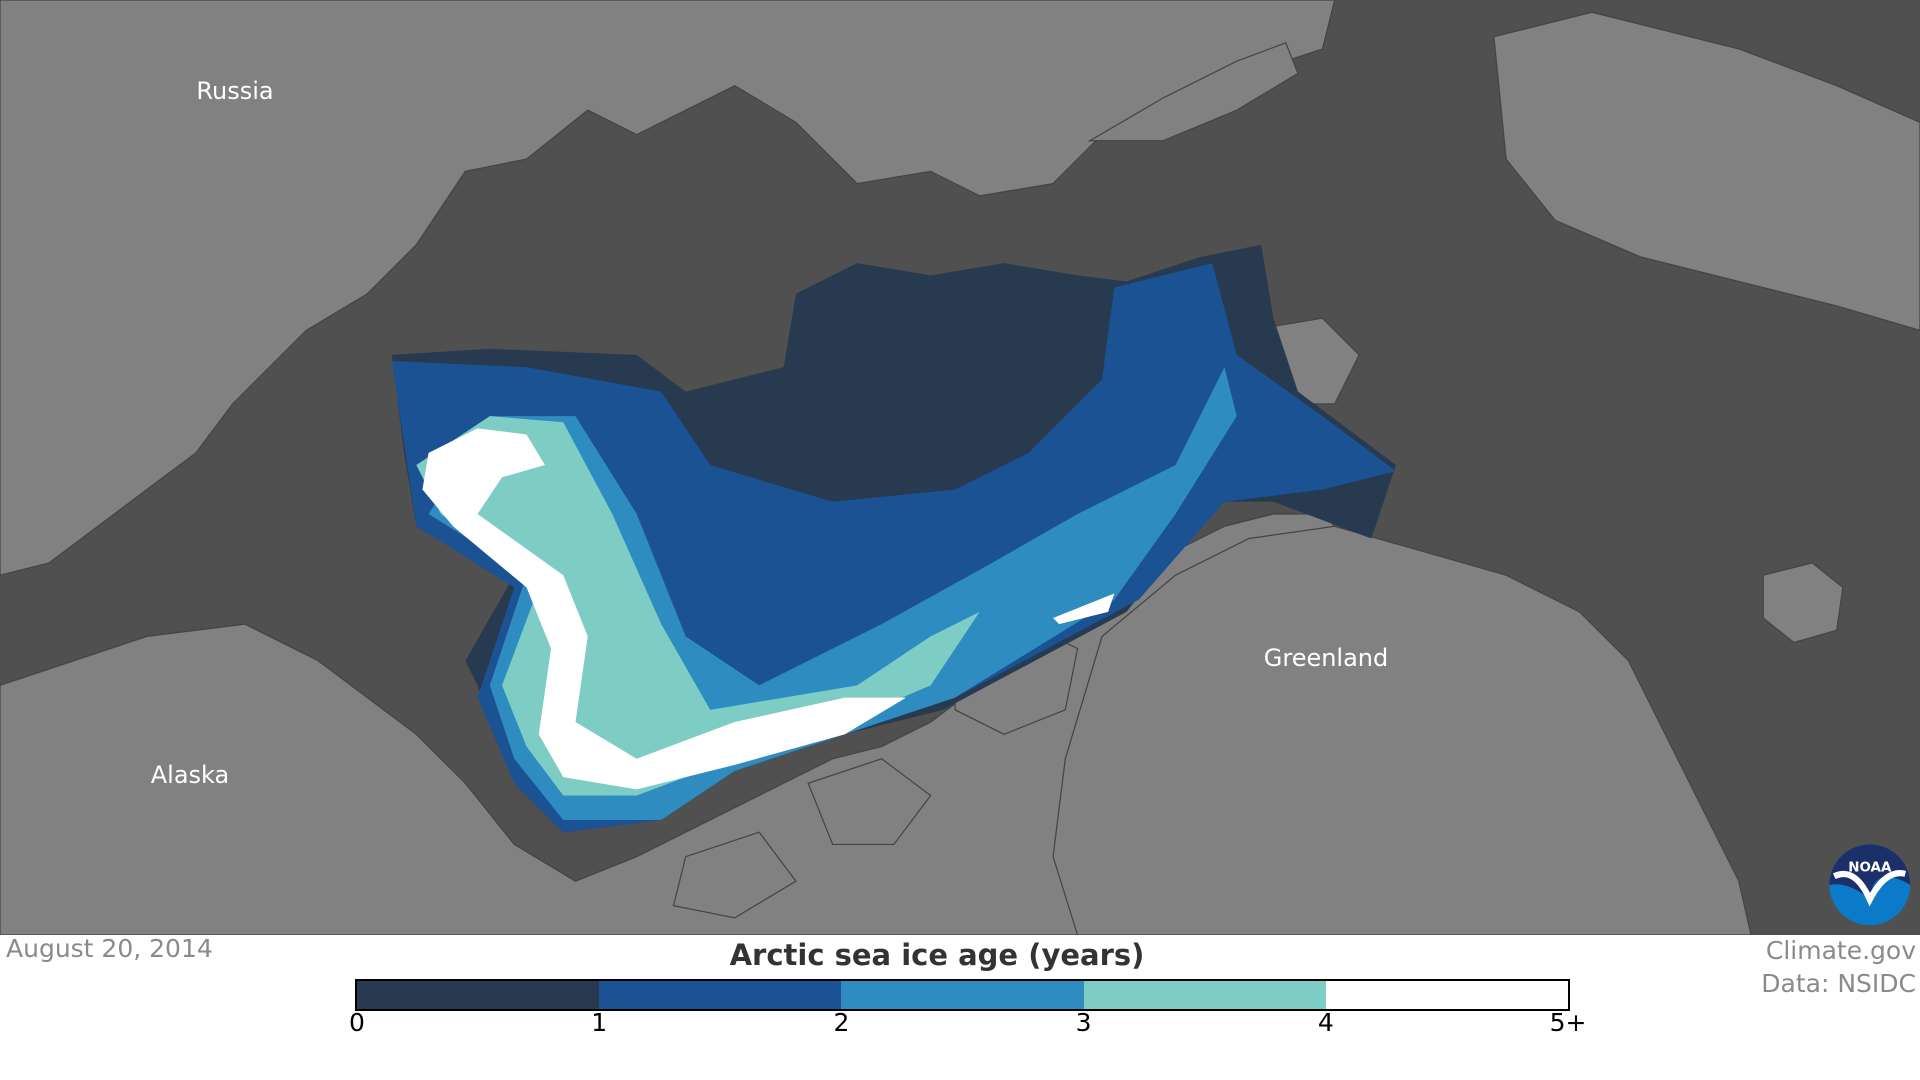 This screenshot has height=1080, width=1920. Describe the element at coordinates (1402, 730) in the screenshot. I see `land-greenland` at that location.